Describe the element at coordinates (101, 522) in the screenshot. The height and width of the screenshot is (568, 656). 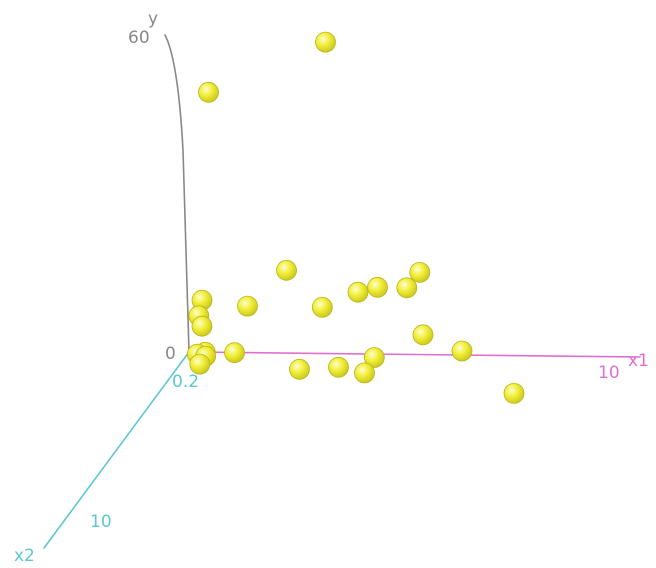
I see `x2-tick-10: 10` at that location.